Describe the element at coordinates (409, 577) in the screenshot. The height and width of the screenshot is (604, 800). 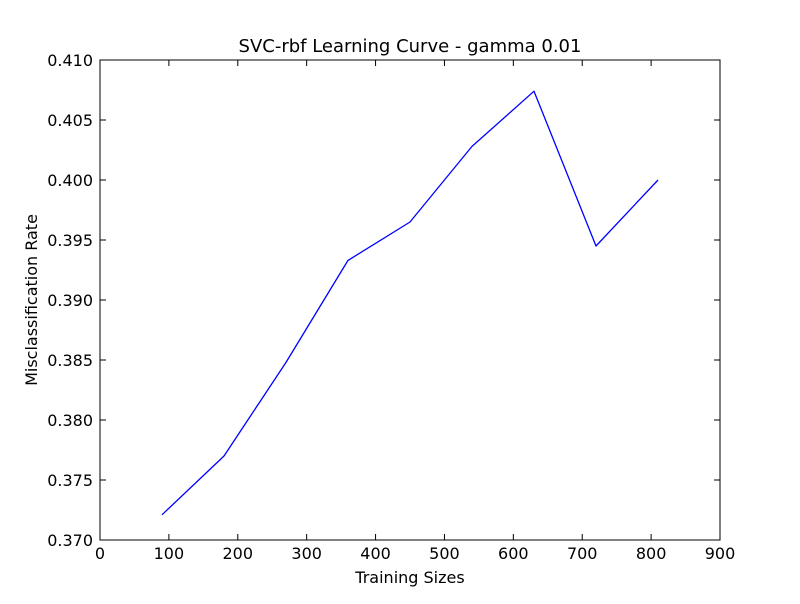
I see `x-axis-label: Training Sizes` at that location.